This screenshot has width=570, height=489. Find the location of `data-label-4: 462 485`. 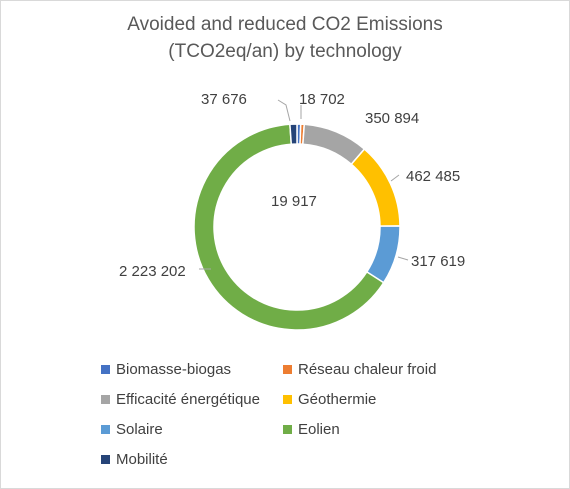

data-label-4: 462 485 is located at coordinates (433, 176).